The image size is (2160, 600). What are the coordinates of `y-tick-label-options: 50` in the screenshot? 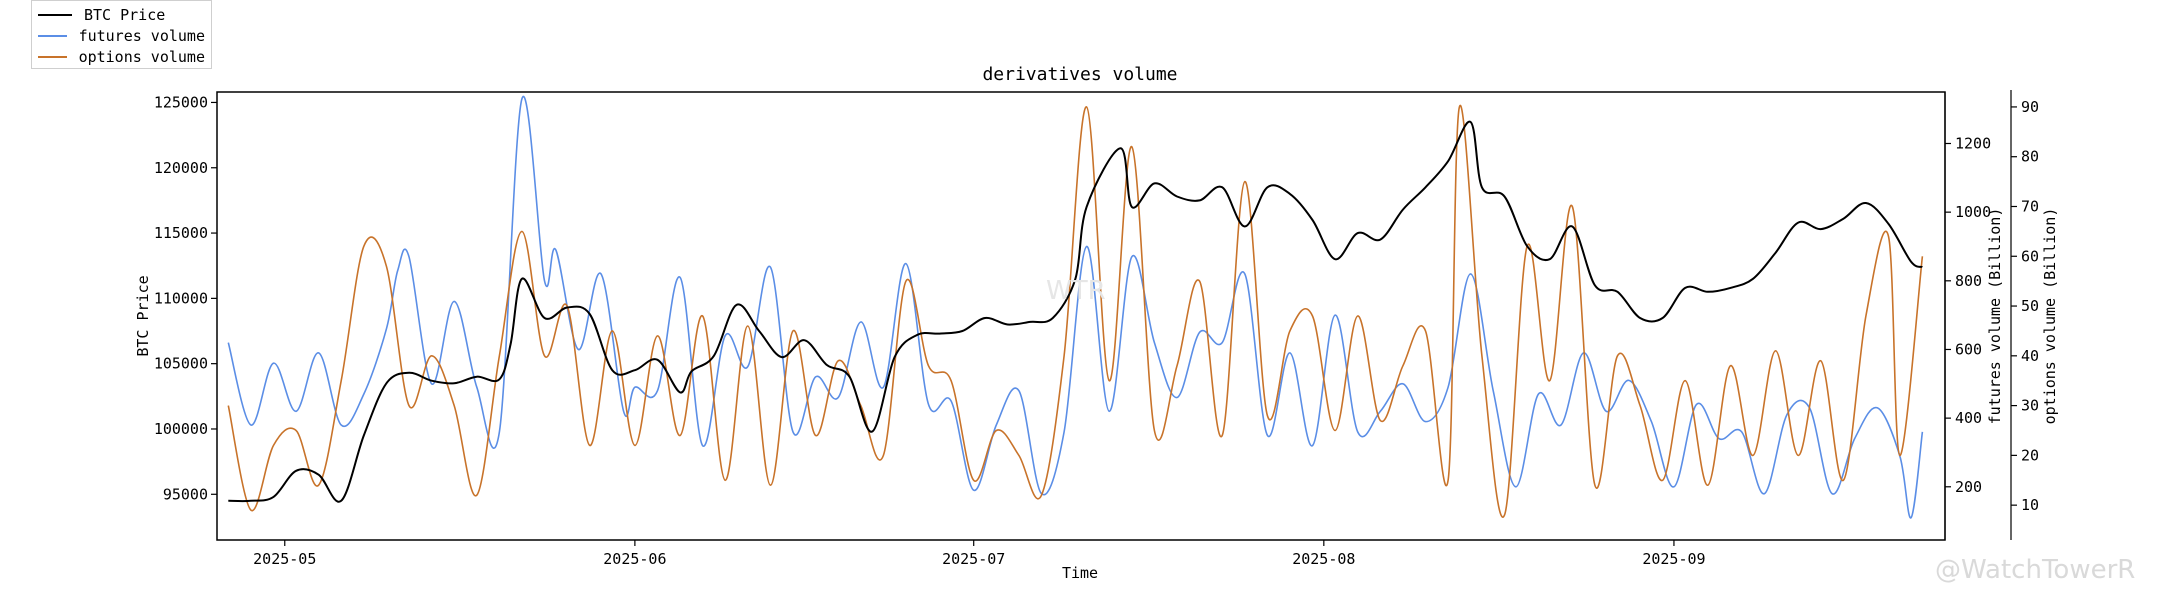 It's located at (2030, 306).